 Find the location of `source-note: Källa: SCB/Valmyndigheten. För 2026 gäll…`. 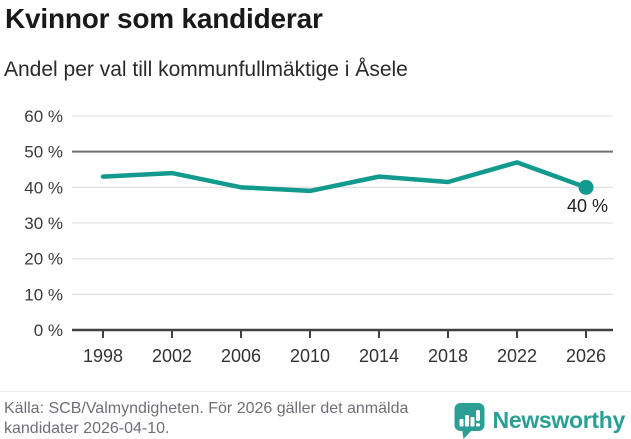

source-note: Källa: SCB/Valmyndigheten. För 2026 gäll… is located at coordinates (206, 419).